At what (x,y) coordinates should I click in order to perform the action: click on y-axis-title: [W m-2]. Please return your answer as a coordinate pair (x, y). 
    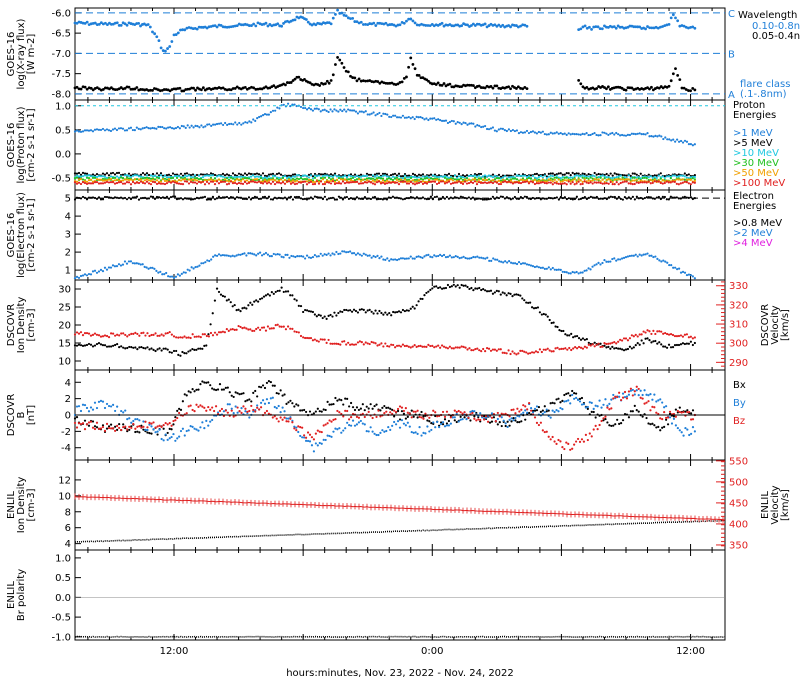
    Looking at the image, I should click on (31, 54).